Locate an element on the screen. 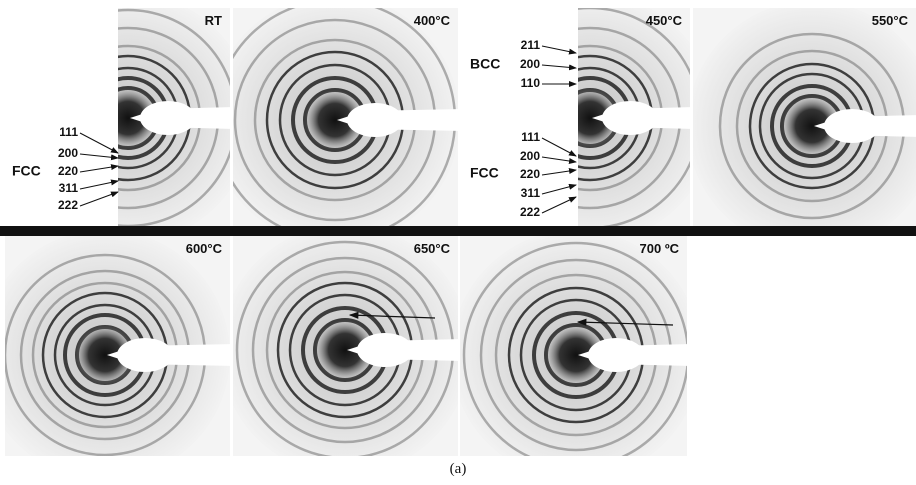  index-label: 211 is located at coordinates (531, 45).